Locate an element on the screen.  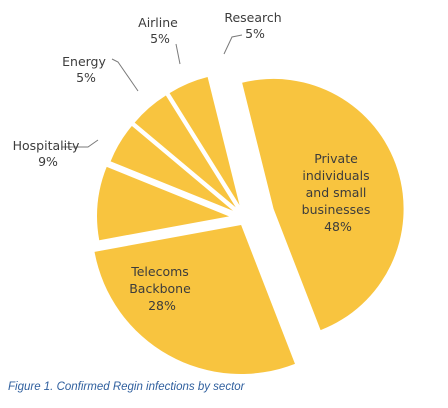
label-hospitality-percent: 9% is located at coordinates (48, 161).